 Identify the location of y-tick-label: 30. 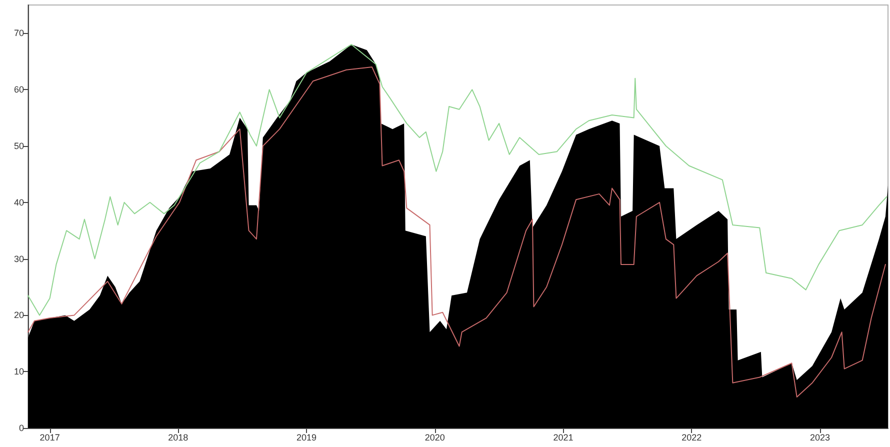
(19, 259).